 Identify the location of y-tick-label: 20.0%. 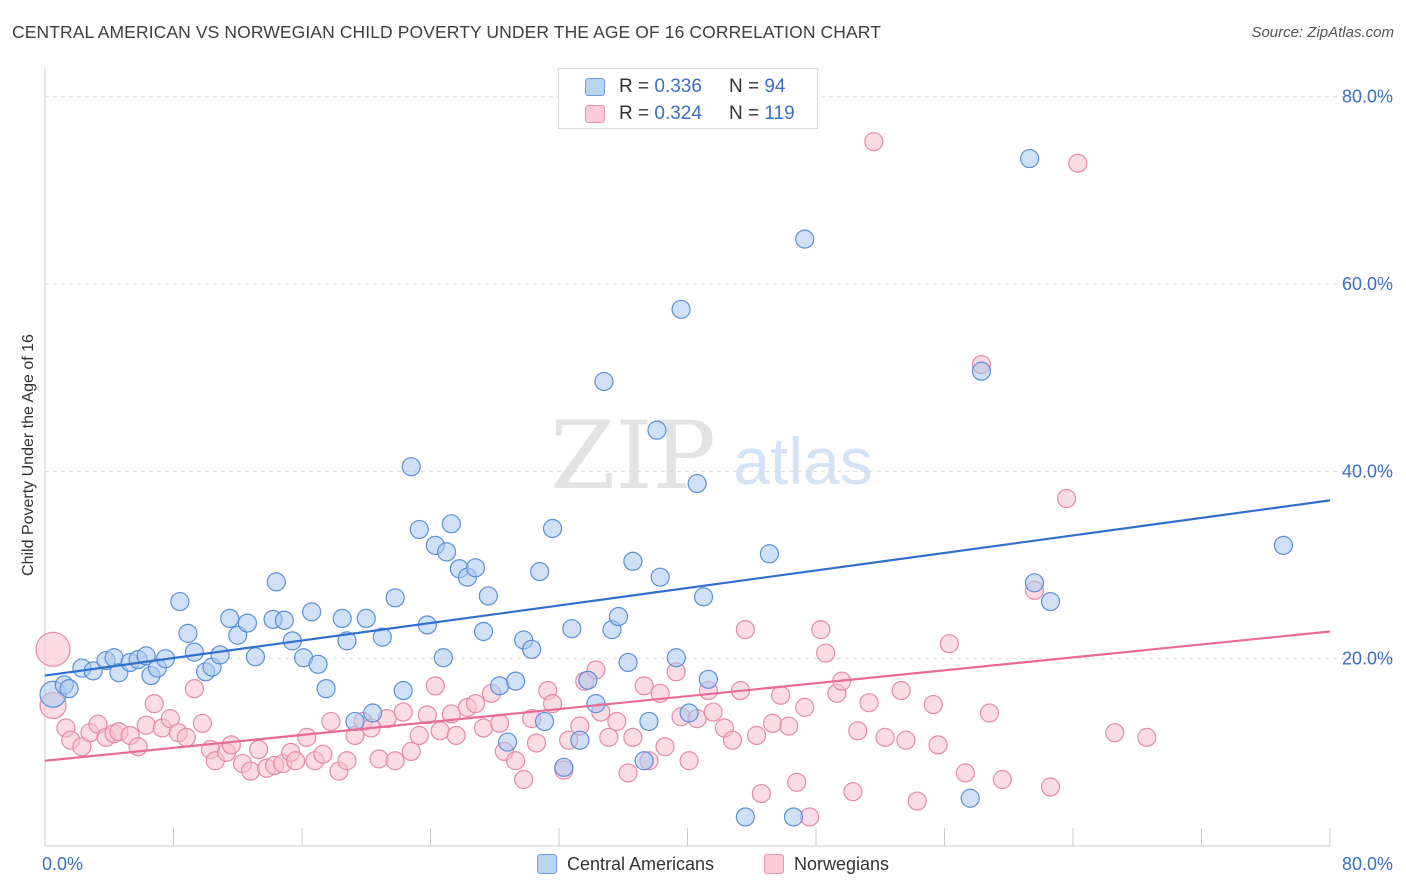
(1367, 659).